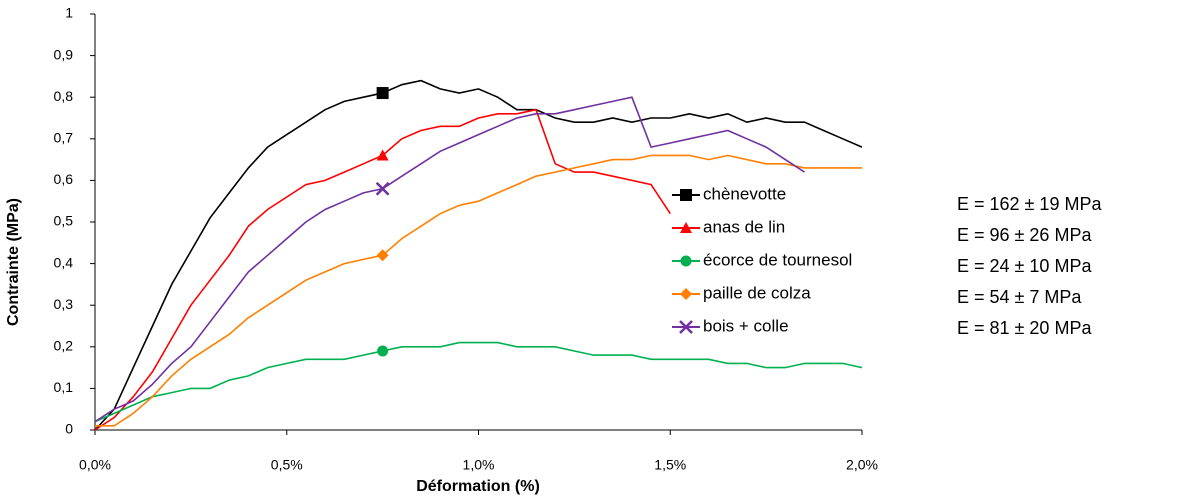 The width and height of the screenshot is (1204, 499). Describe the element at coordinates (64, 54) in the screenshot. I see `y-tick-label: 0,9` at that location.